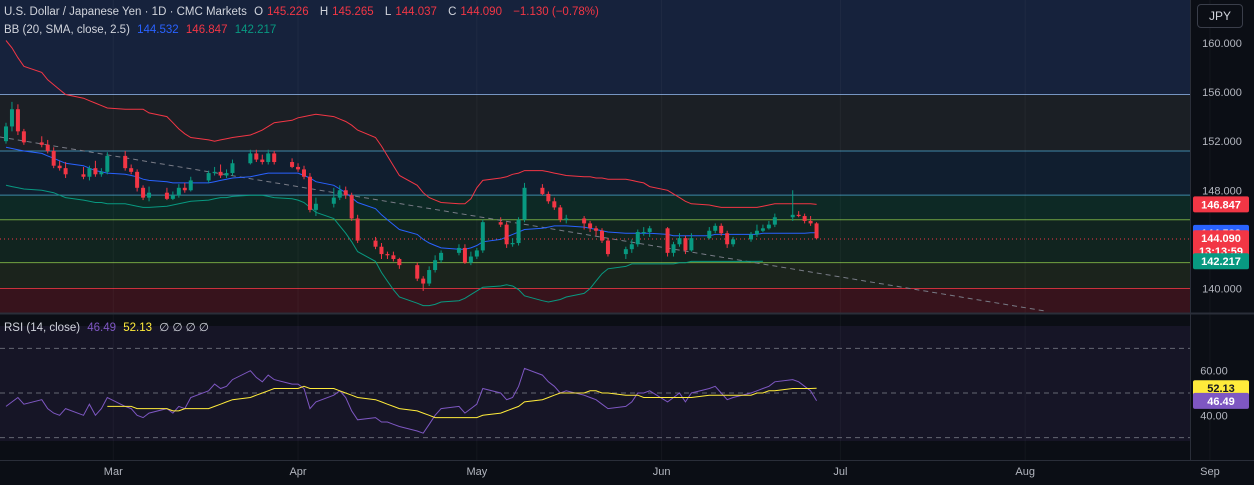 This screenshot has width=1254, height=485. I want to click on bb-label: BB (20, SMA, close, 2.5), so click(67, 30).